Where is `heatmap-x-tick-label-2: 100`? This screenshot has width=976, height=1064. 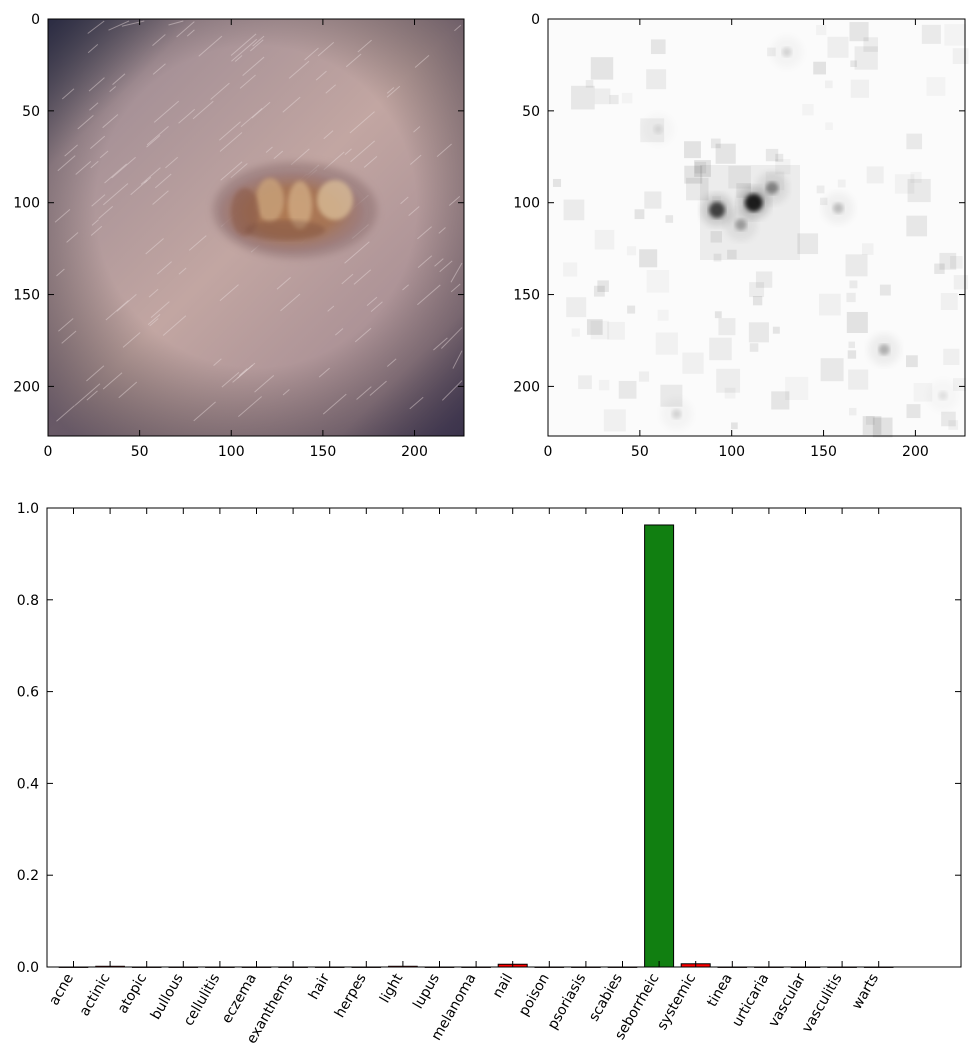 heatmap-x-tick-label-2: 100 is located at coordinates (731, 452).